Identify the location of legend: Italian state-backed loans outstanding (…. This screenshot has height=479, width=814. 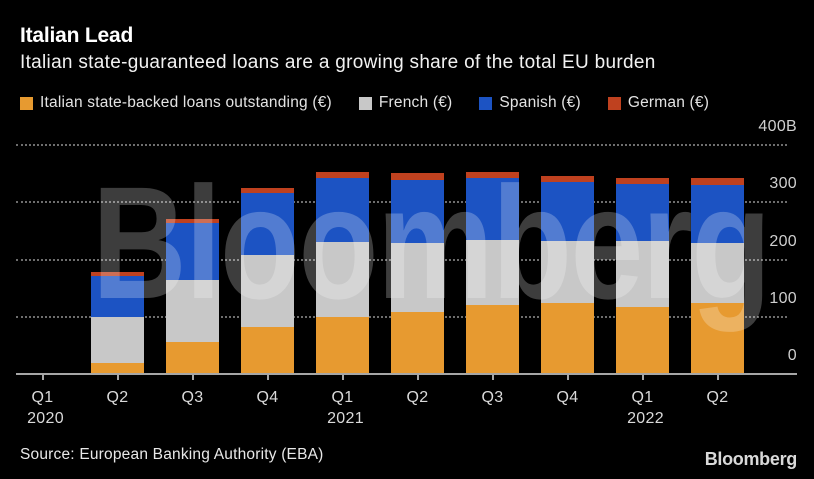
(364, 103).